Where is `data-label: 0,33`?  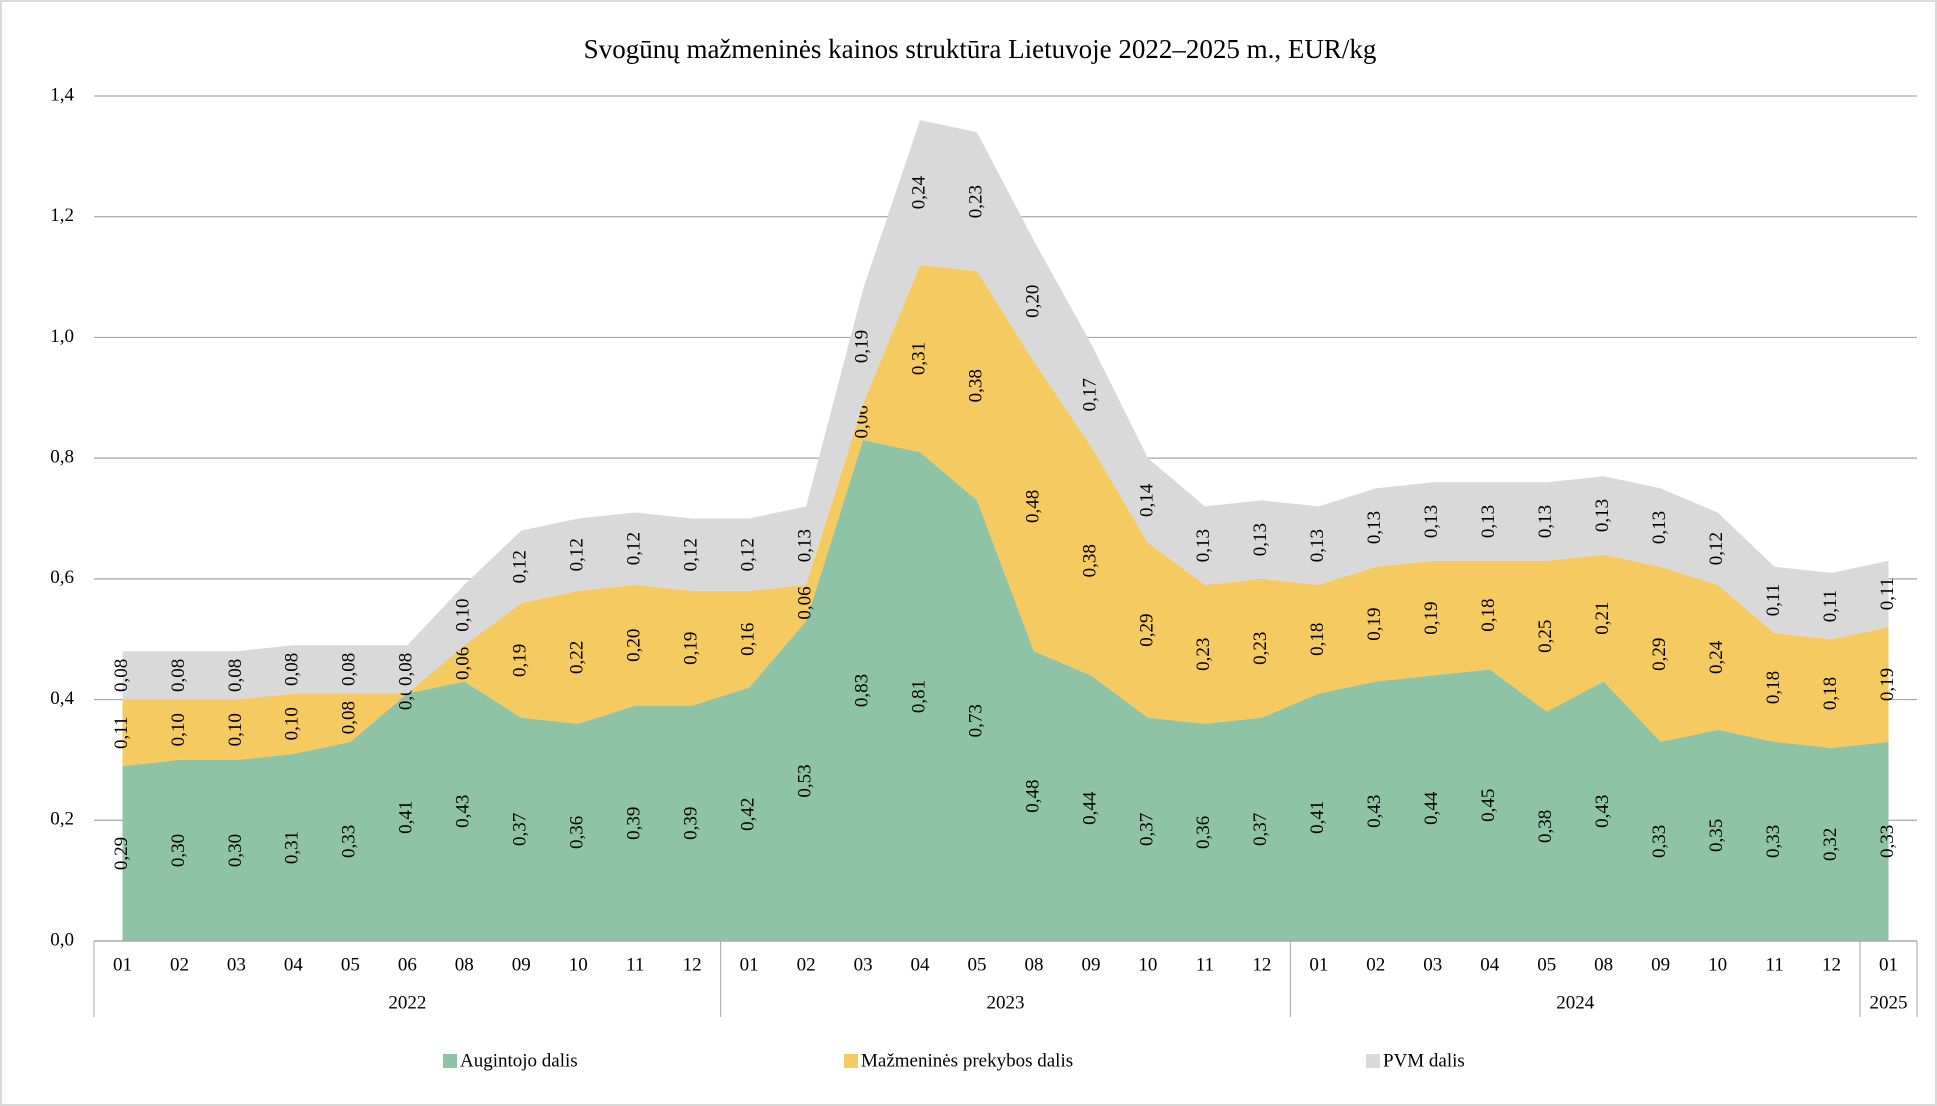
data-label: 0,33 is located at coordinates (1659, 841).